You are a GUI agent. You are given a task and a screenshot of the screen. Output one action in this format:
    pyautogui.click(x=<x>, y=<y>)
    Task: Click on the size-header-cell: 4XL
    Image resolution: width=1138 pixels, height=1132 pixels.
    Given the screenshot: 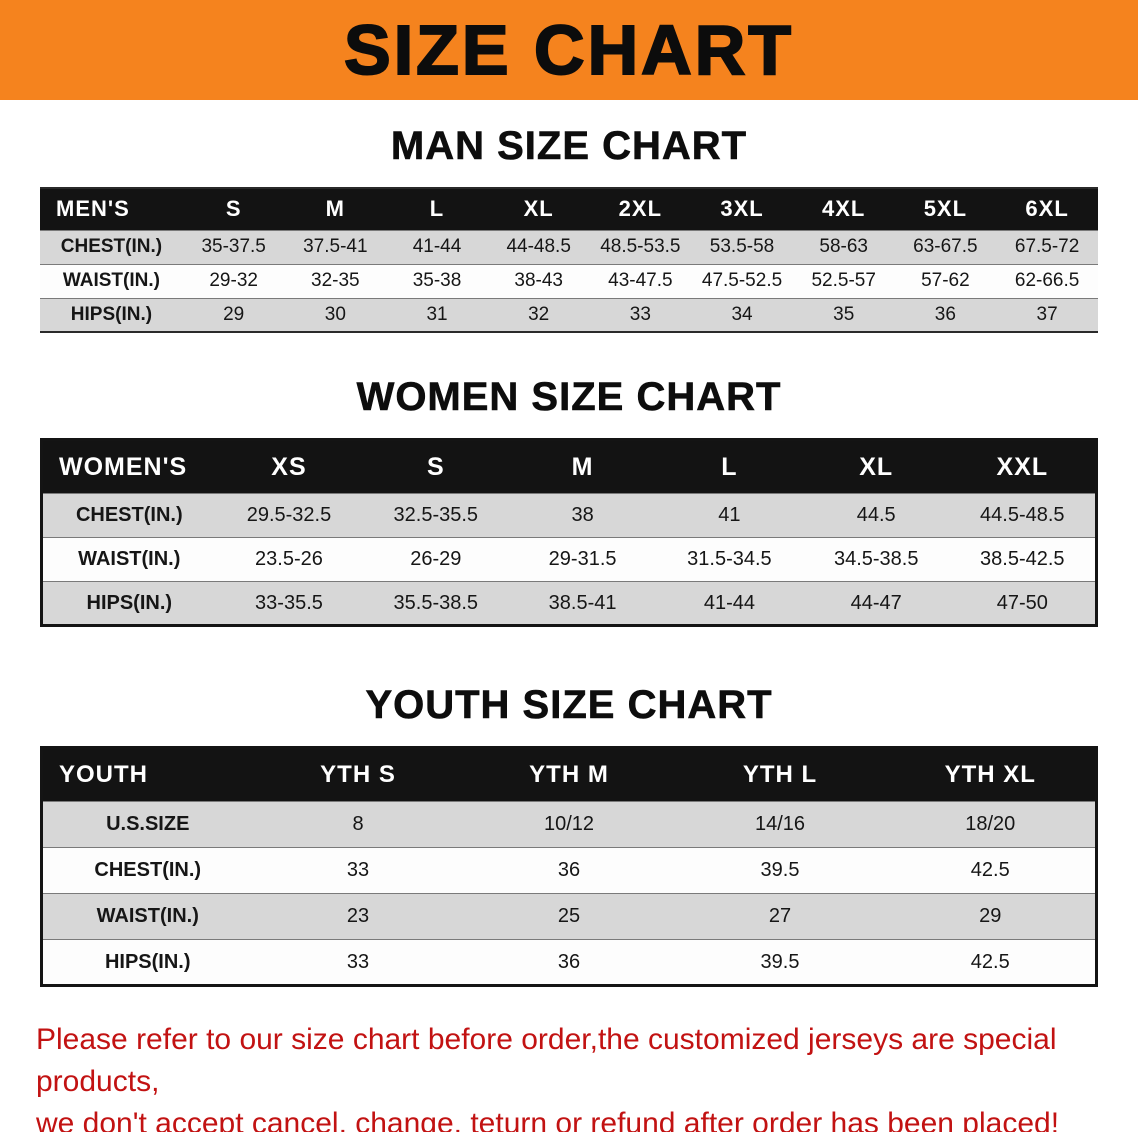 What is the action you would take?
    pyautogui.click(x=843, y=209)
    